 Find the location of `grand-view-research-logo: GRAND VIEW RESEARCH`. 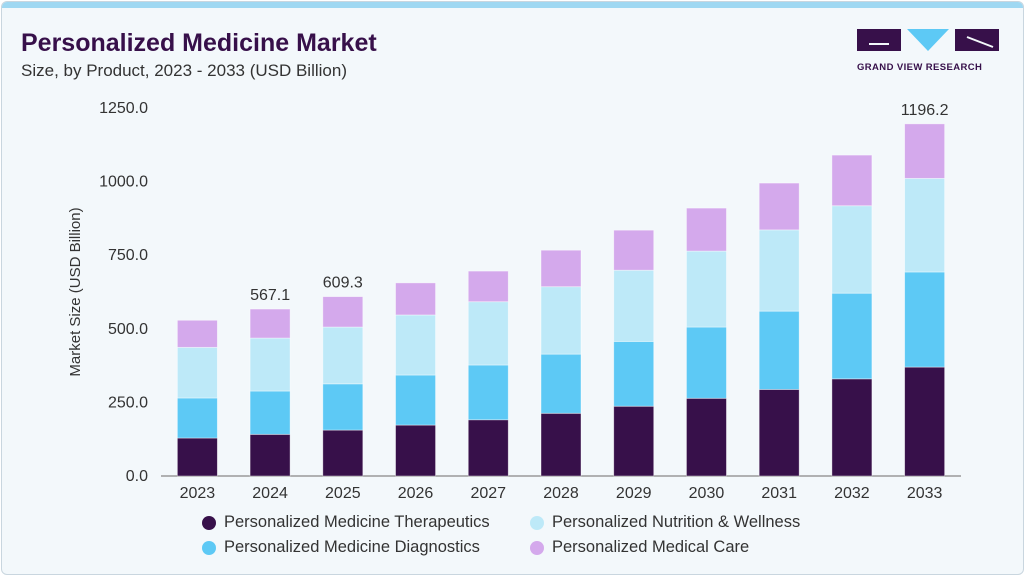

grand-view-research-logo: GRAND VIEW RESEARCH is located at coordinates (928, 51).